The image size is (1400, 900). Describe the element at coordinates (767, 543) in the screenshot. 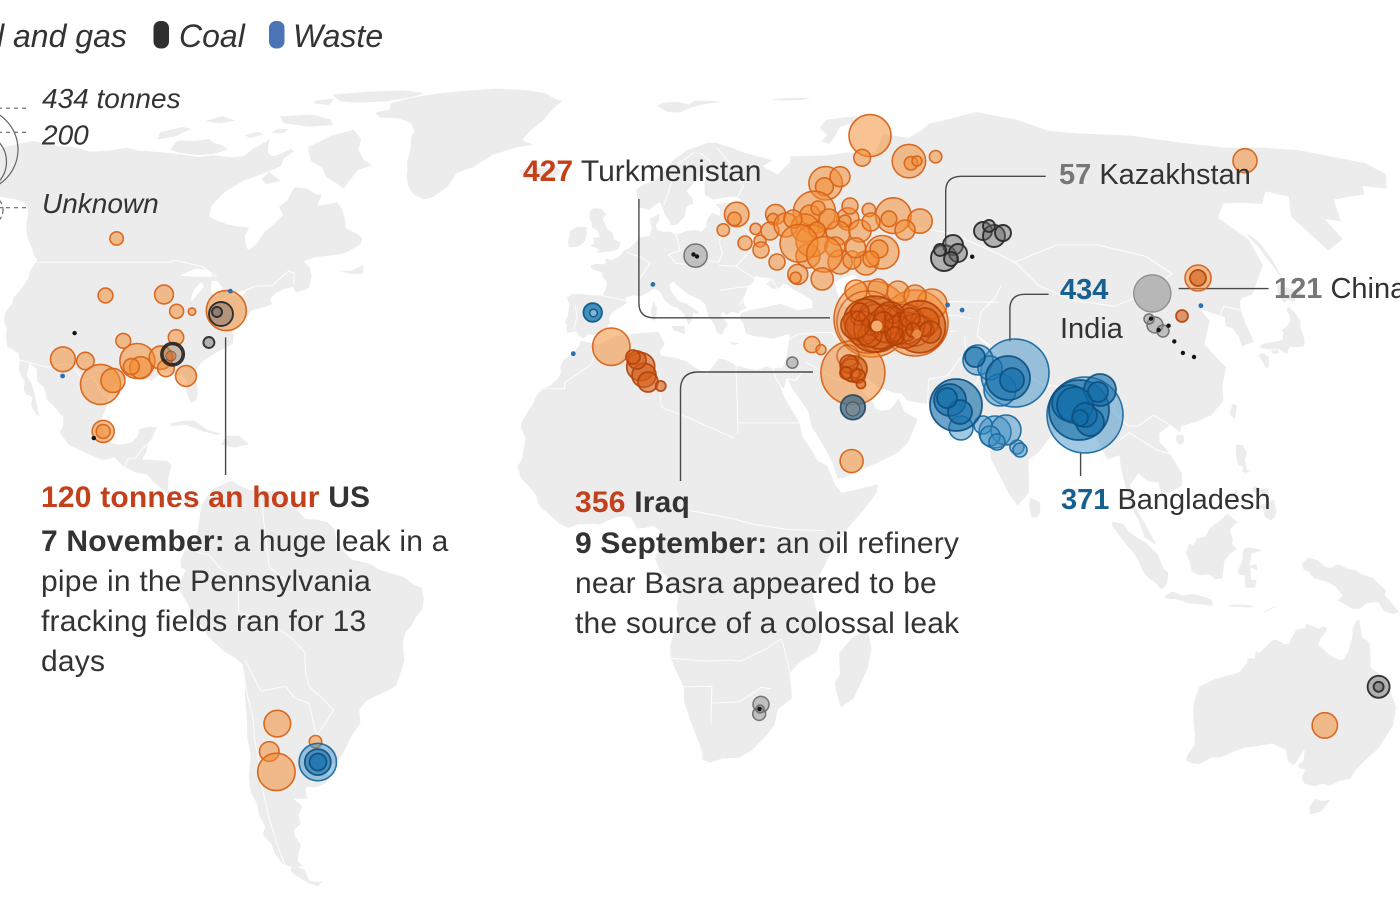

I see `svg-text: 9 September: an oil refinery` at that location.